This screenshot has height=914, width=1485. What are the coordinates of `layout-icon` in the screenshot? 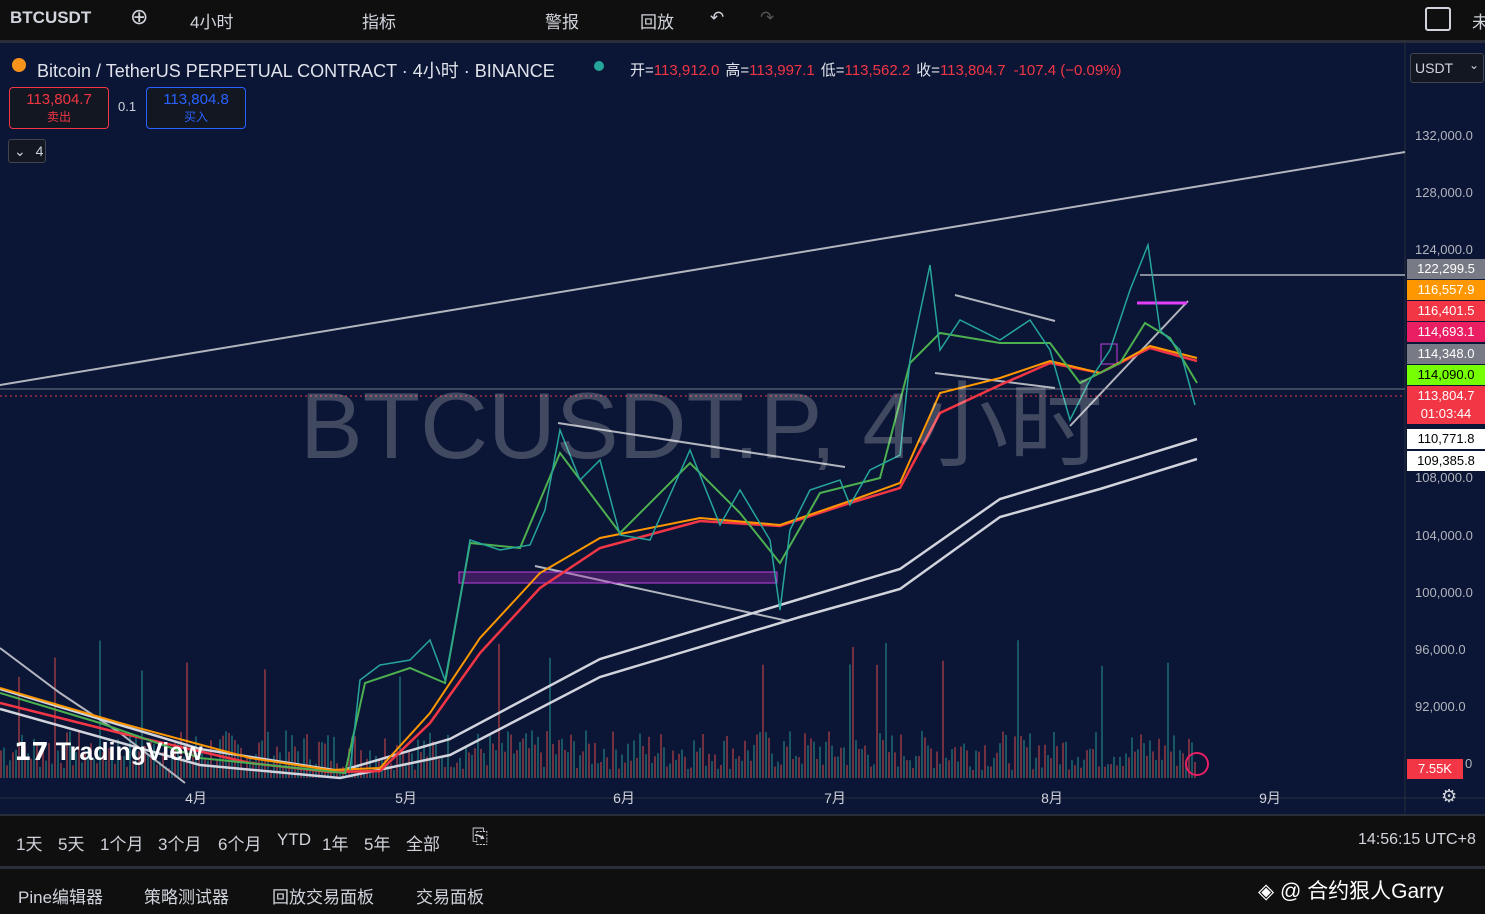 It's located at (1438, 19).